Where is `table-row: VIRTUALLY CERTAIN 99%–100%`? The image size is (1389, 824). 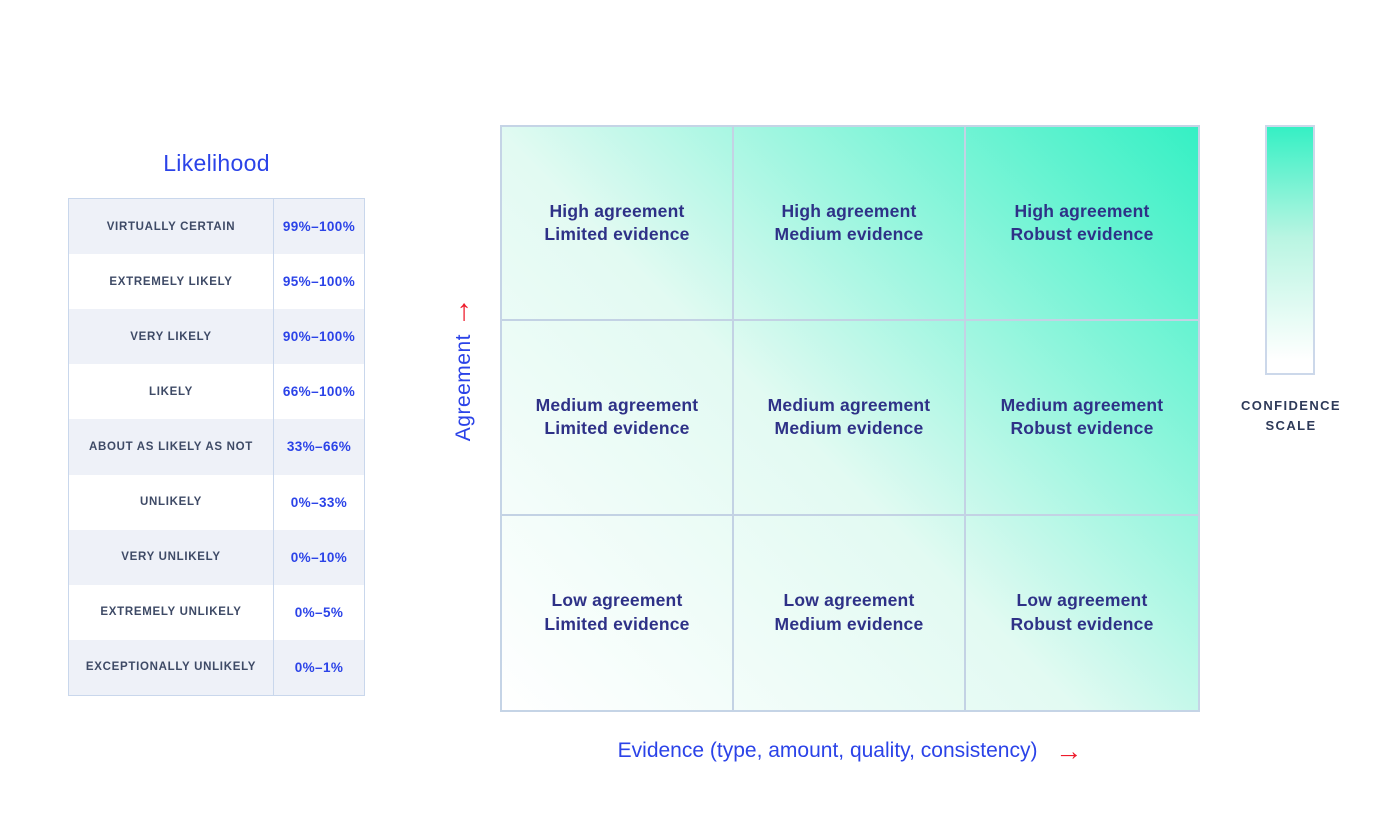 table-row: VIRTUALLY CERTAIN 99%–100% is located at coordinates (216, 227).